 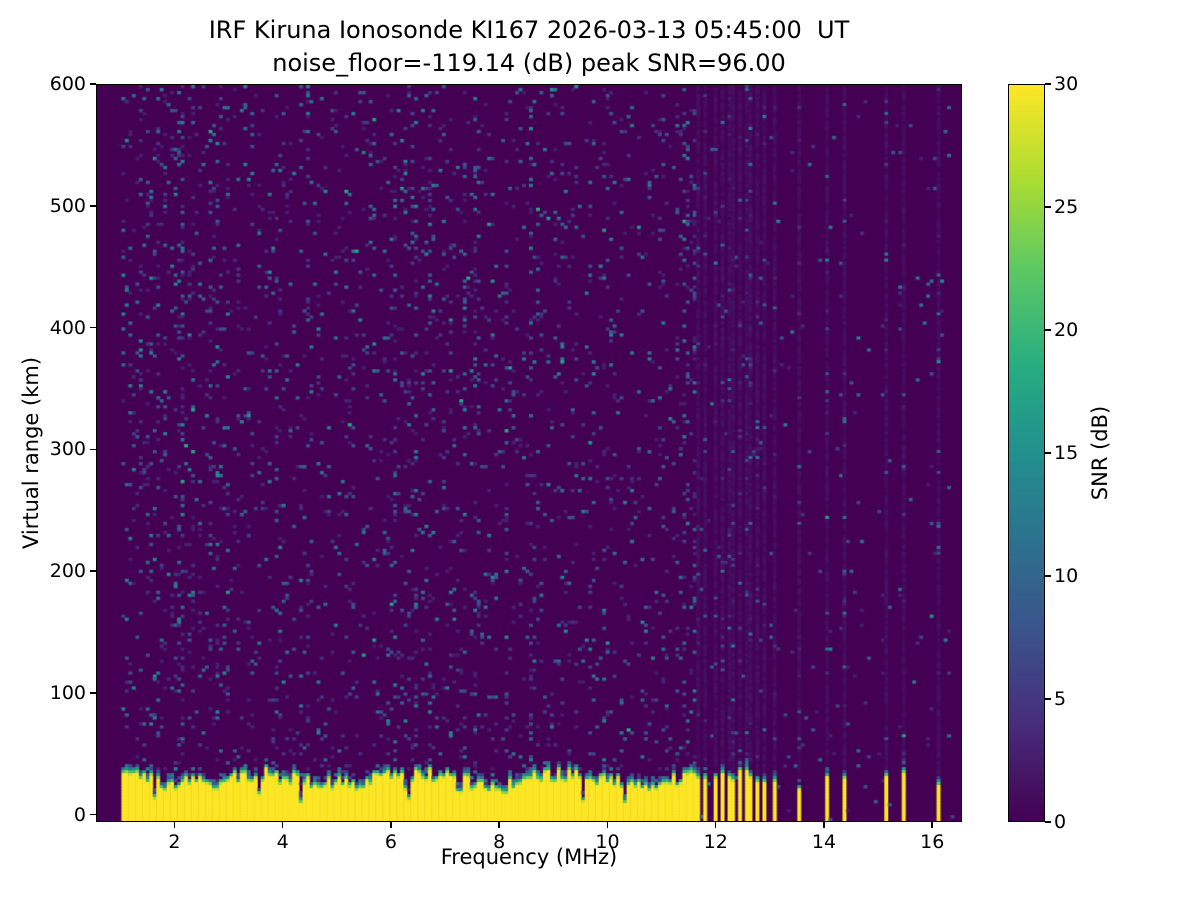 What do you see at coordinates (67, 205) in the screenshot?
I see `y-tick-label: 500` at bounding box center [67, 205].